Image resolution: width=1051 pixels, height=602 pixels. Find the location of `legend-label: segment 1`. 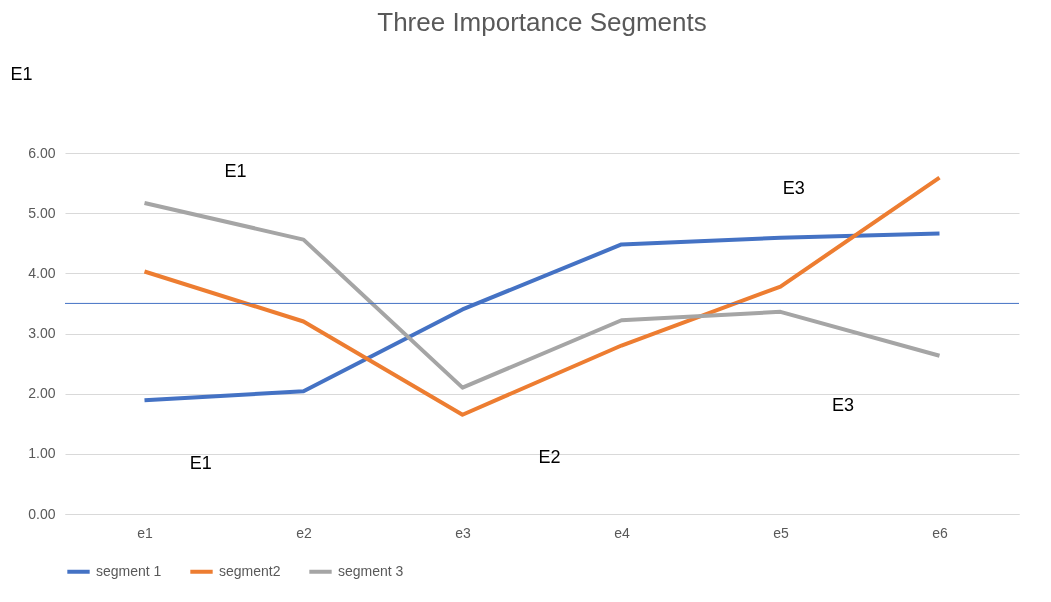

legend-label: segment 1 is located at coordinates (129, 570).